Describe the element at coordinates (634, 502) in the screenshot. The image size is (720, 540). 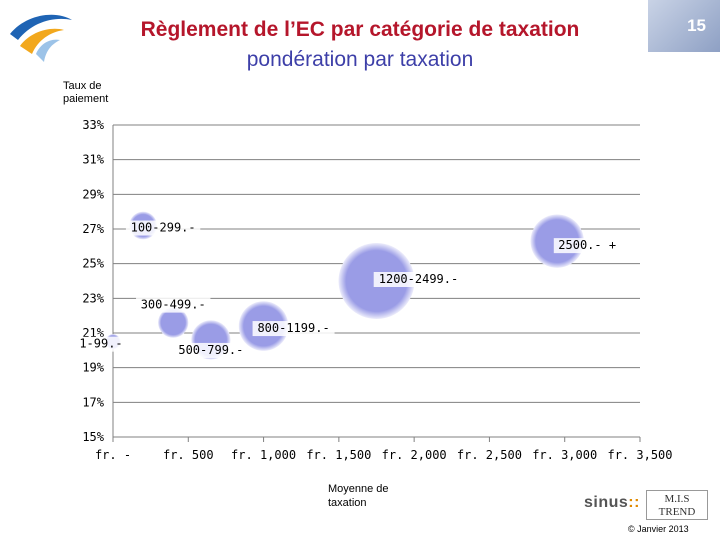
I see `sinus-logo-dots: ::` at that location.